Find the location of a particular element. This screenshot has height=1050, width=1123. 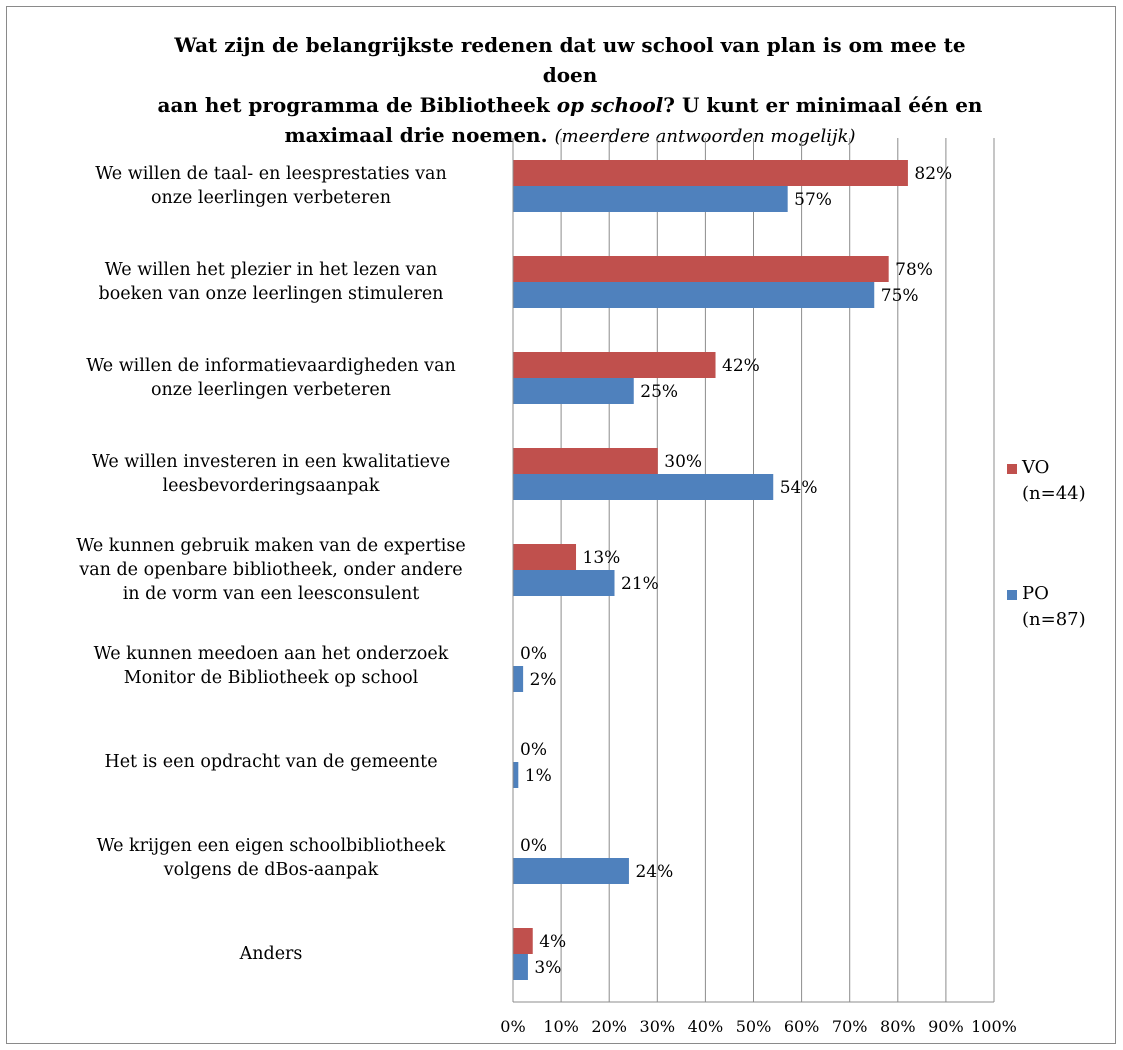

x-tick-label: 10% is located at coordinates (561, 1026).